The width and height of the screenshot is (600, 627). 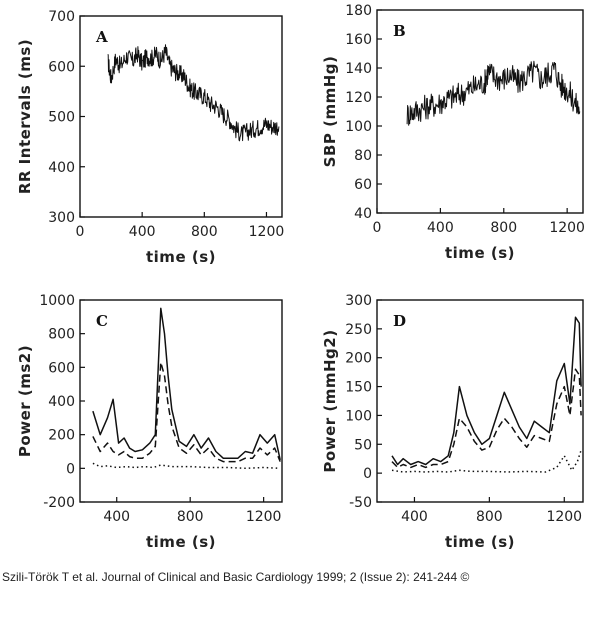 I want to click on y-axis-label: Power (mmHg2), so click(x=330, y=400).